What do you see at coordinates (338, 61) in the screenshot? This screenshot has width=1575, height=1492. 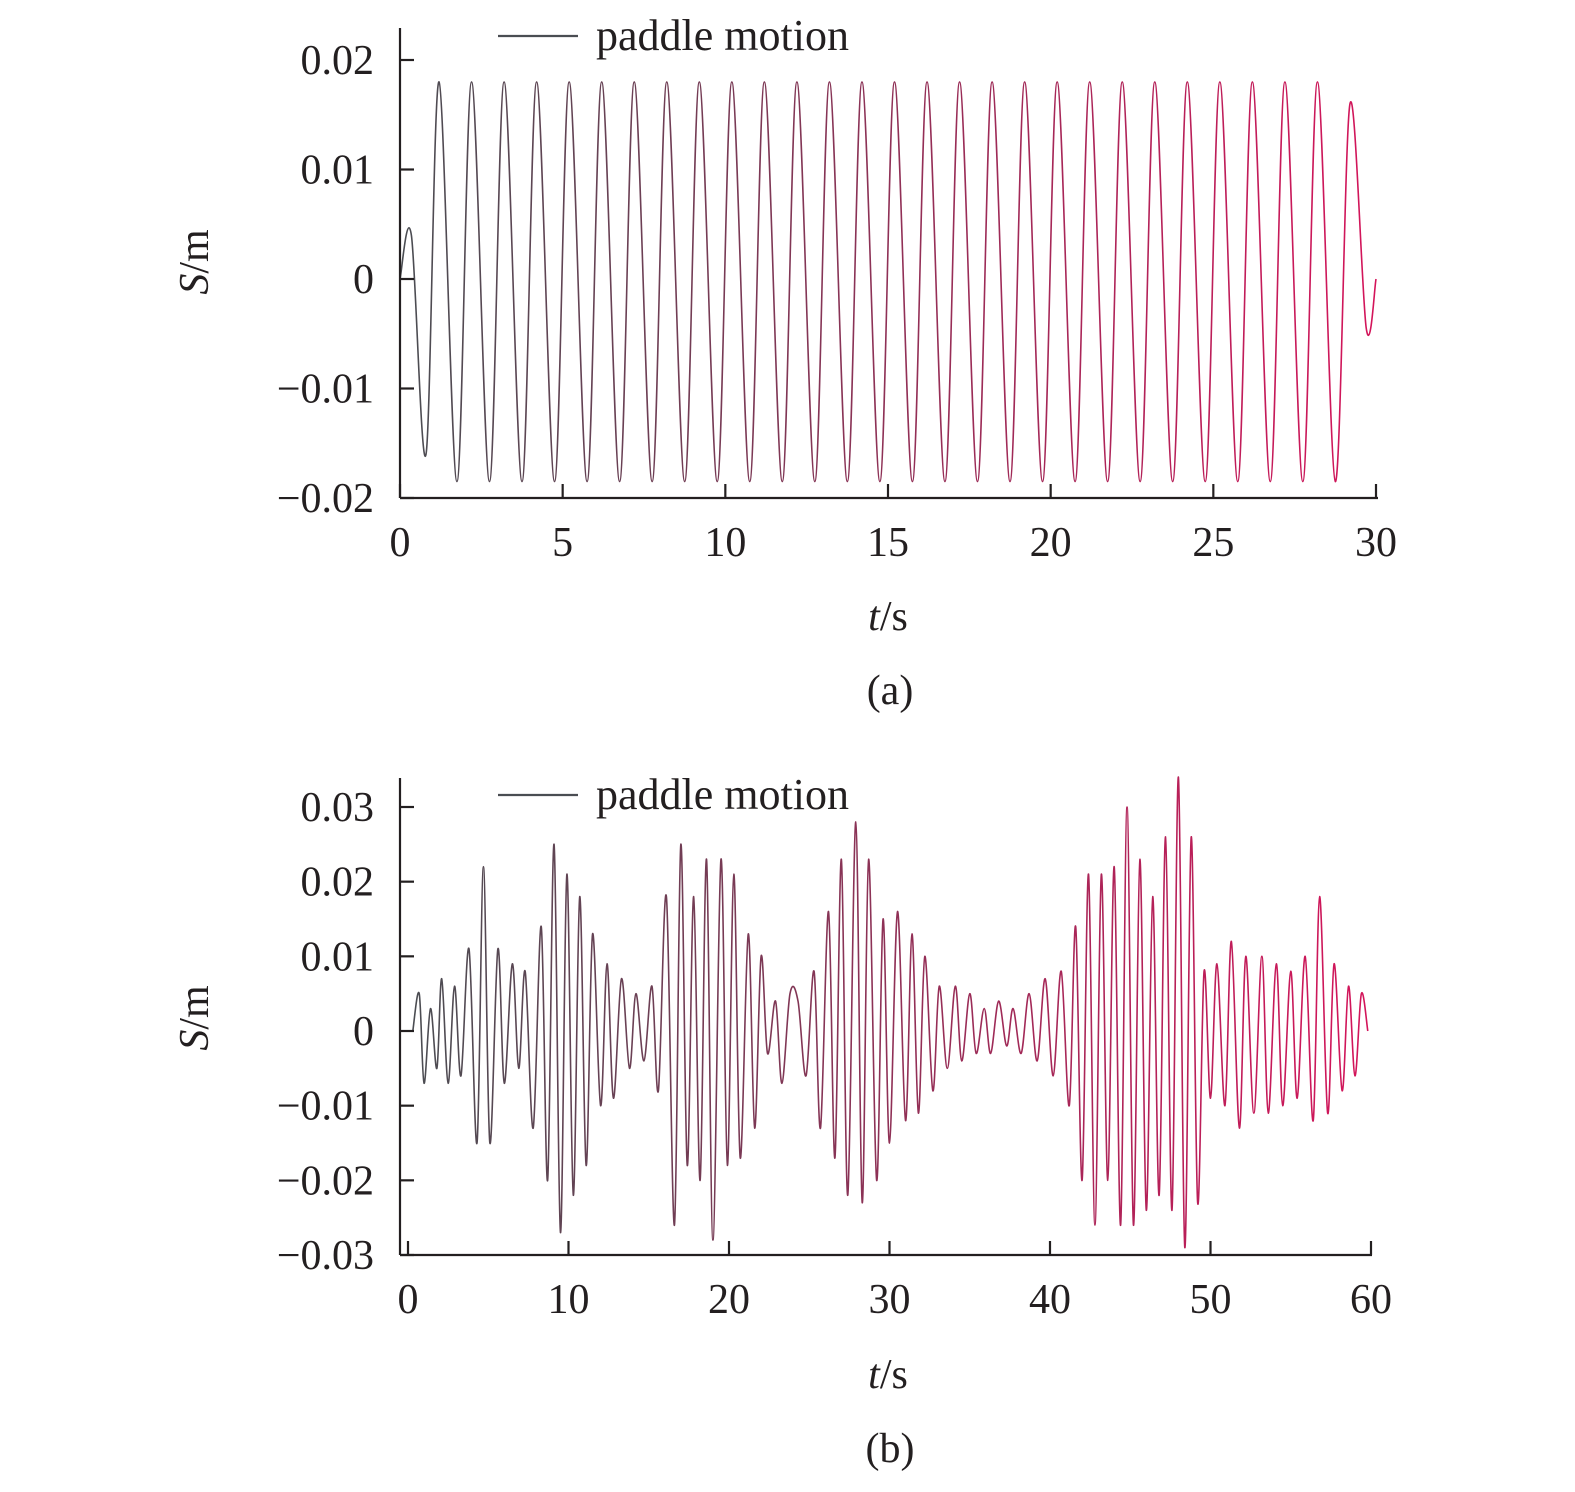 I see `panel-a-y-tick-label: 0.02` at bounding box center [338, 61].